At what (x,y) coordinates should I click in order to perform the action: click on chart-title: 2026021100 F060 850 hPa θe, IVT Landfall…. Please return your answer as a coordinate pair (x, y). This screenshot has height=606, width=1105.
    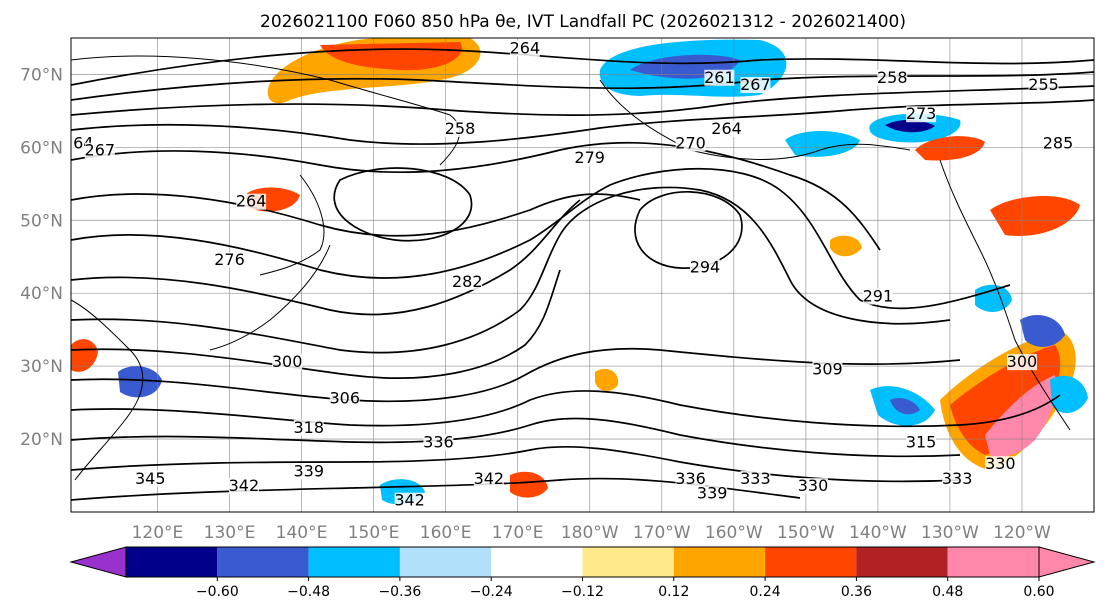
    Looking at the image, I should click on (583, 22).